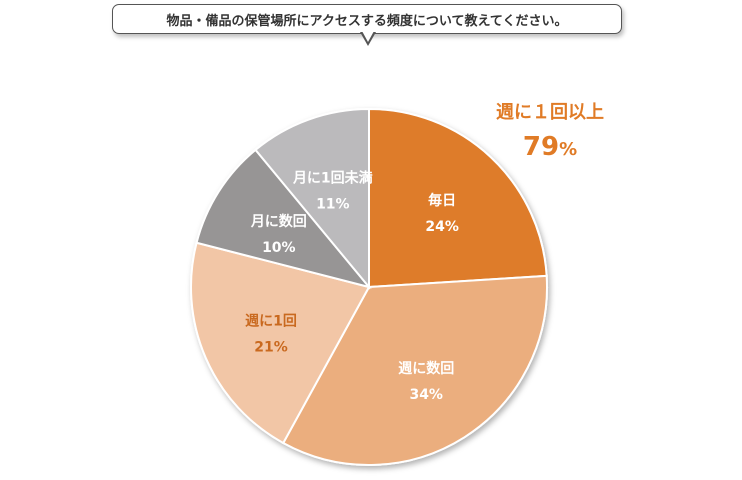 The width and height of the screenshot is (742, 480). I want to click on slice-percent-0: 24%, so click(442, 227).